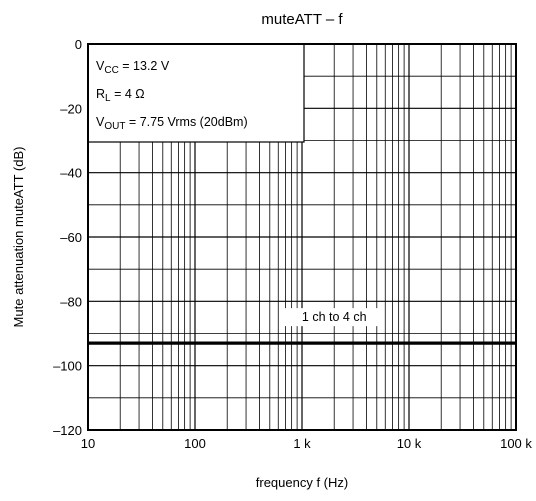 Image resolution: width=536 pixels, height=501 pixels. What do you see at coordinates (133, 67) in the screenshot?
I see `condition-vcc: VCC = 13.2 V` at bounding box center [133, 67].